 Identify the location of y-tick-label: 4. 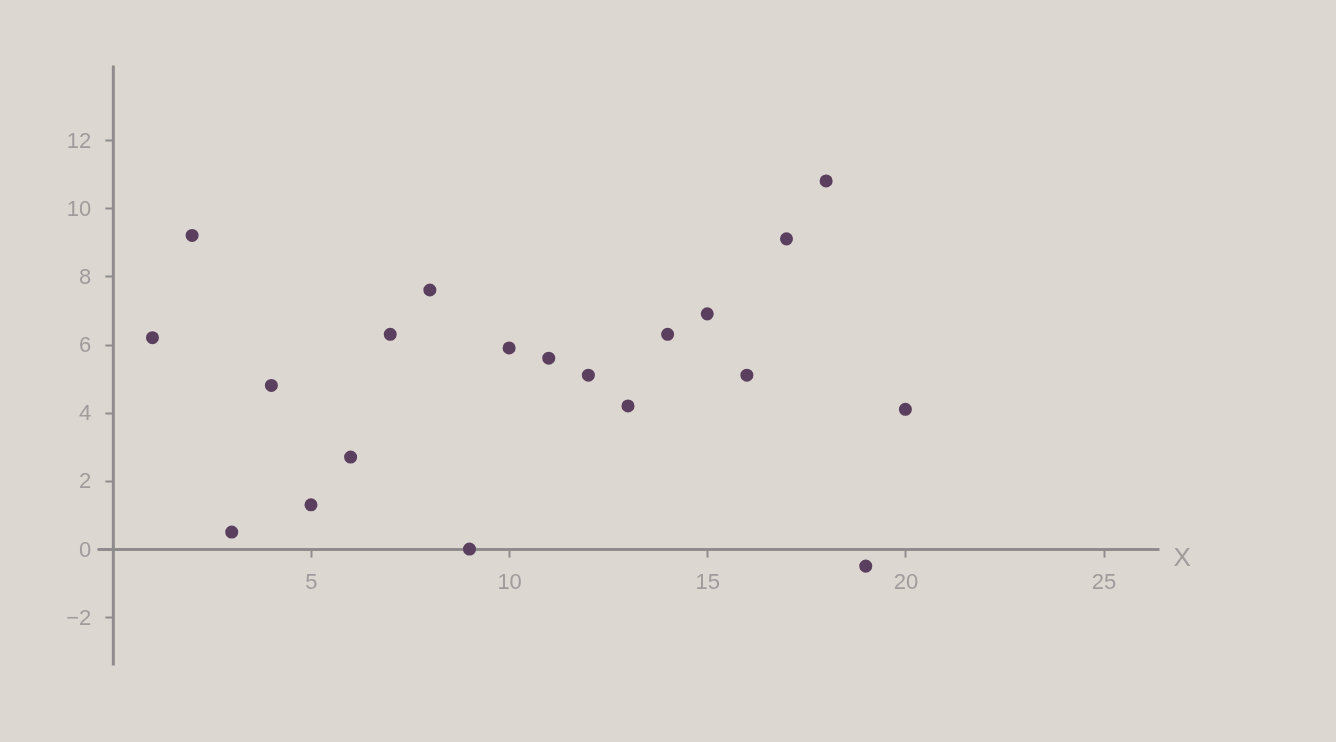
(85, 413).